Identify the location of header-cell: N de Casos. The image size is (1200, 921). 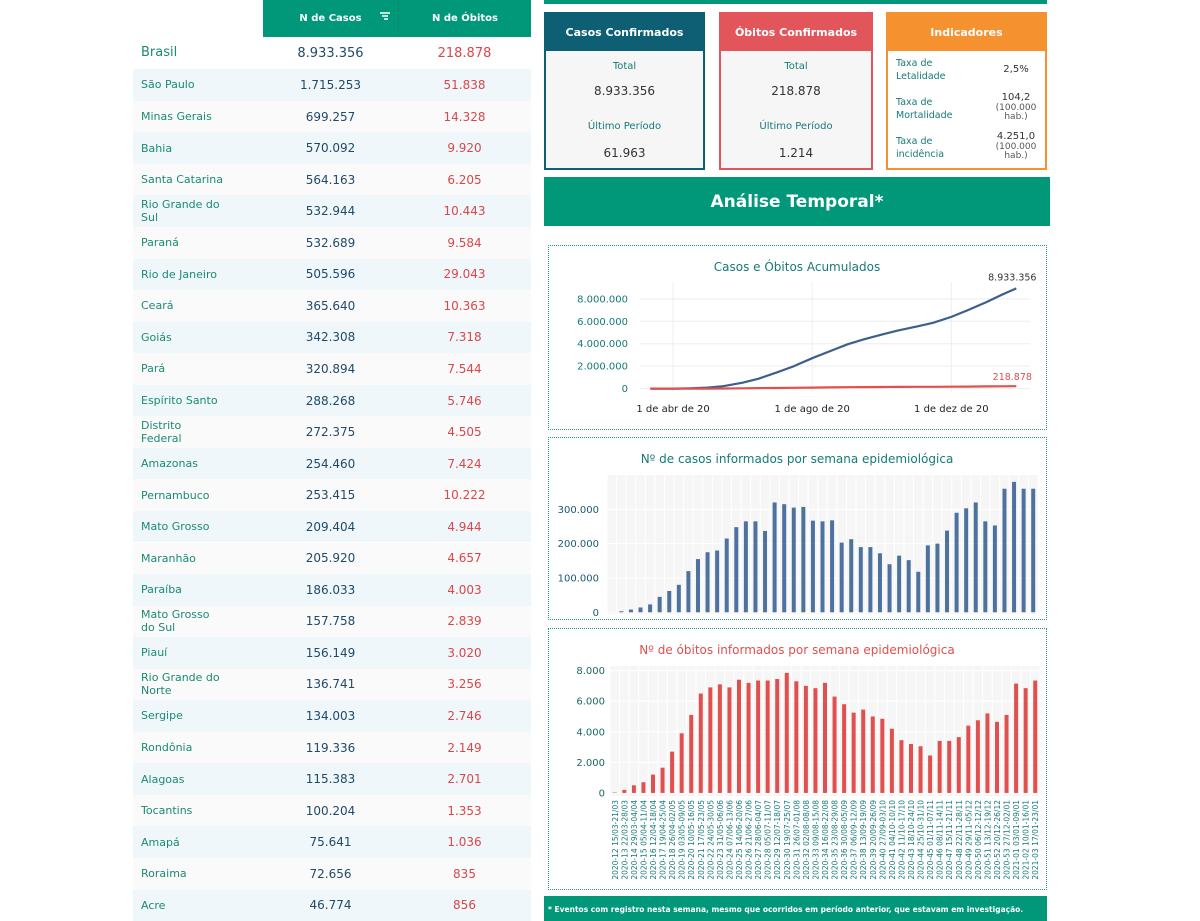
(330, 18).